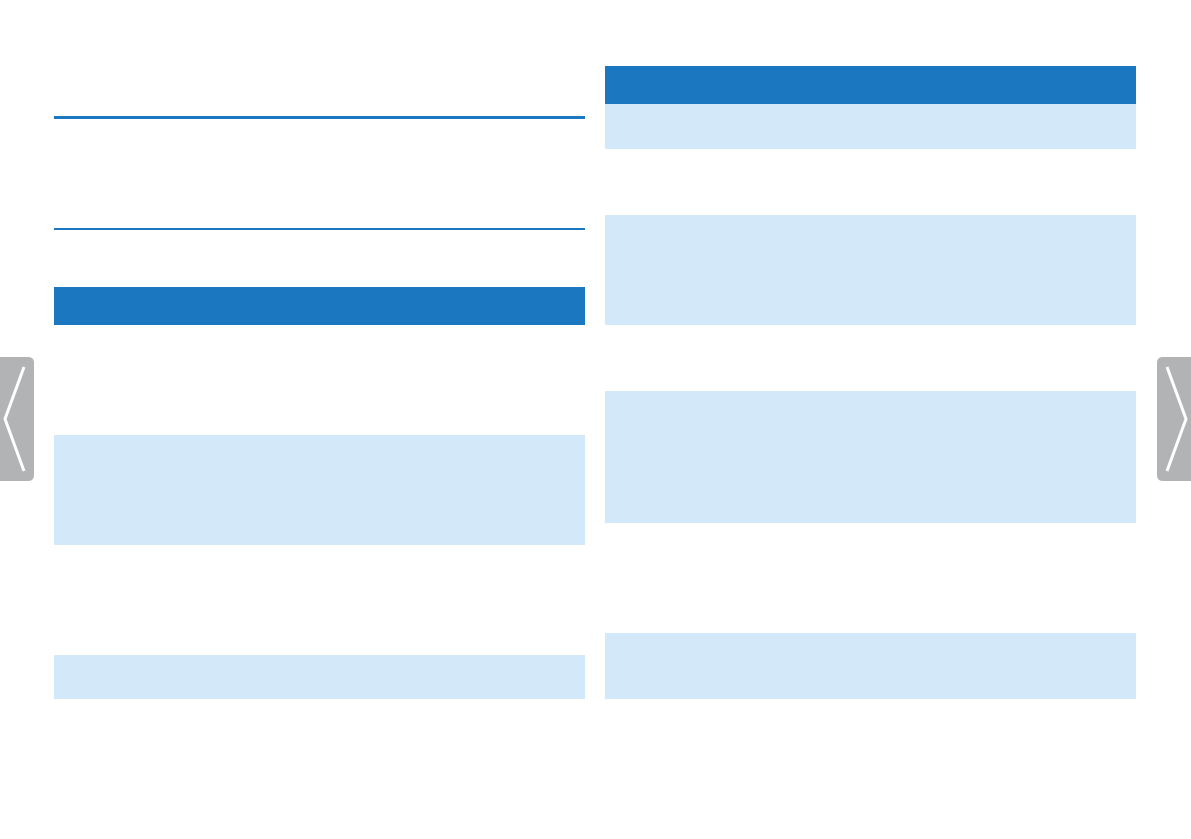 Image resolution: width=1191 pixels, height=839 pixels. I want to click on next-page-button, so click(1173, 419).